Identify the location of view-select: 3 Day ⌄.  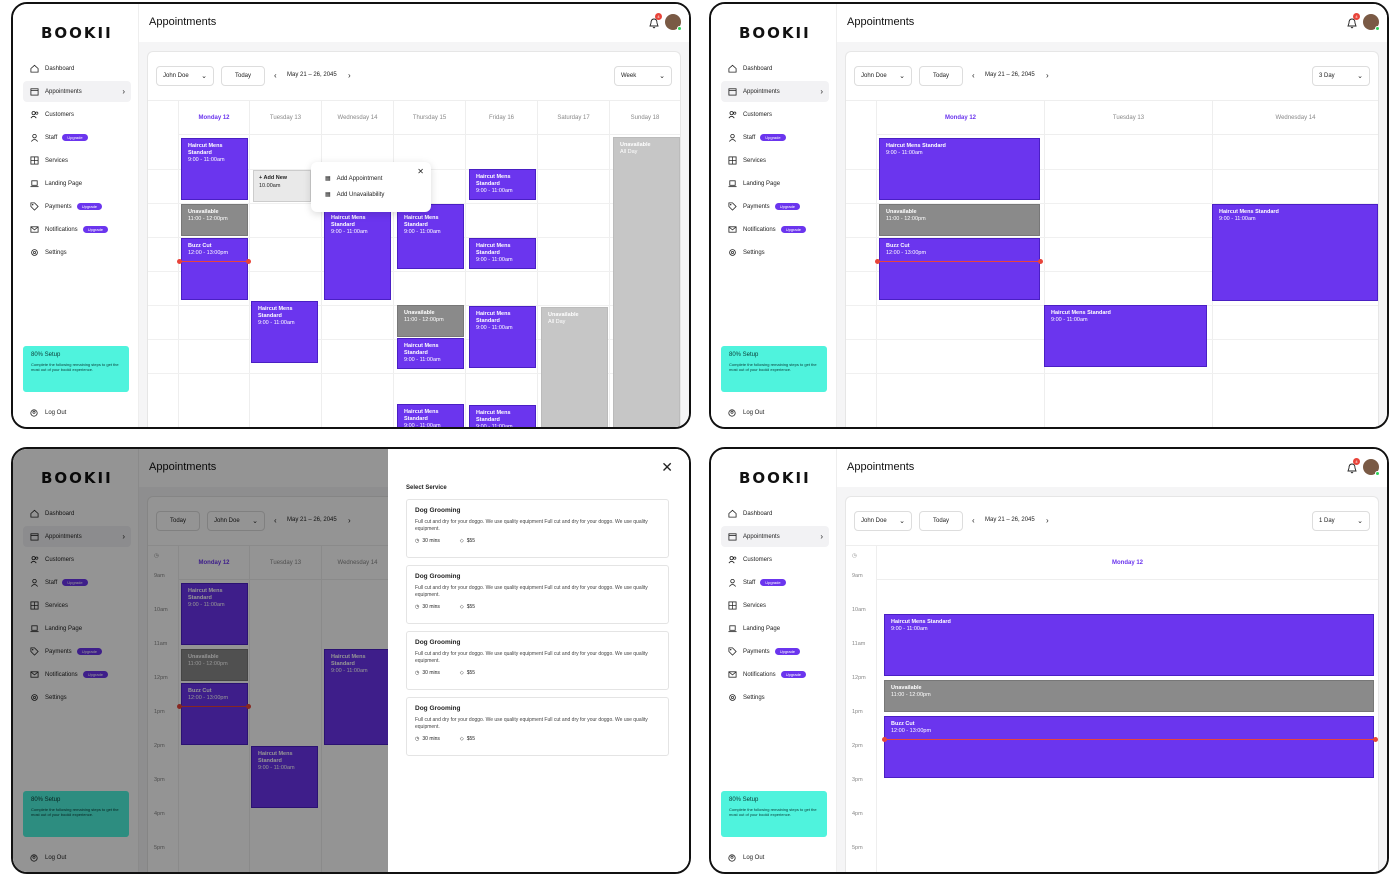
(1341, 76).